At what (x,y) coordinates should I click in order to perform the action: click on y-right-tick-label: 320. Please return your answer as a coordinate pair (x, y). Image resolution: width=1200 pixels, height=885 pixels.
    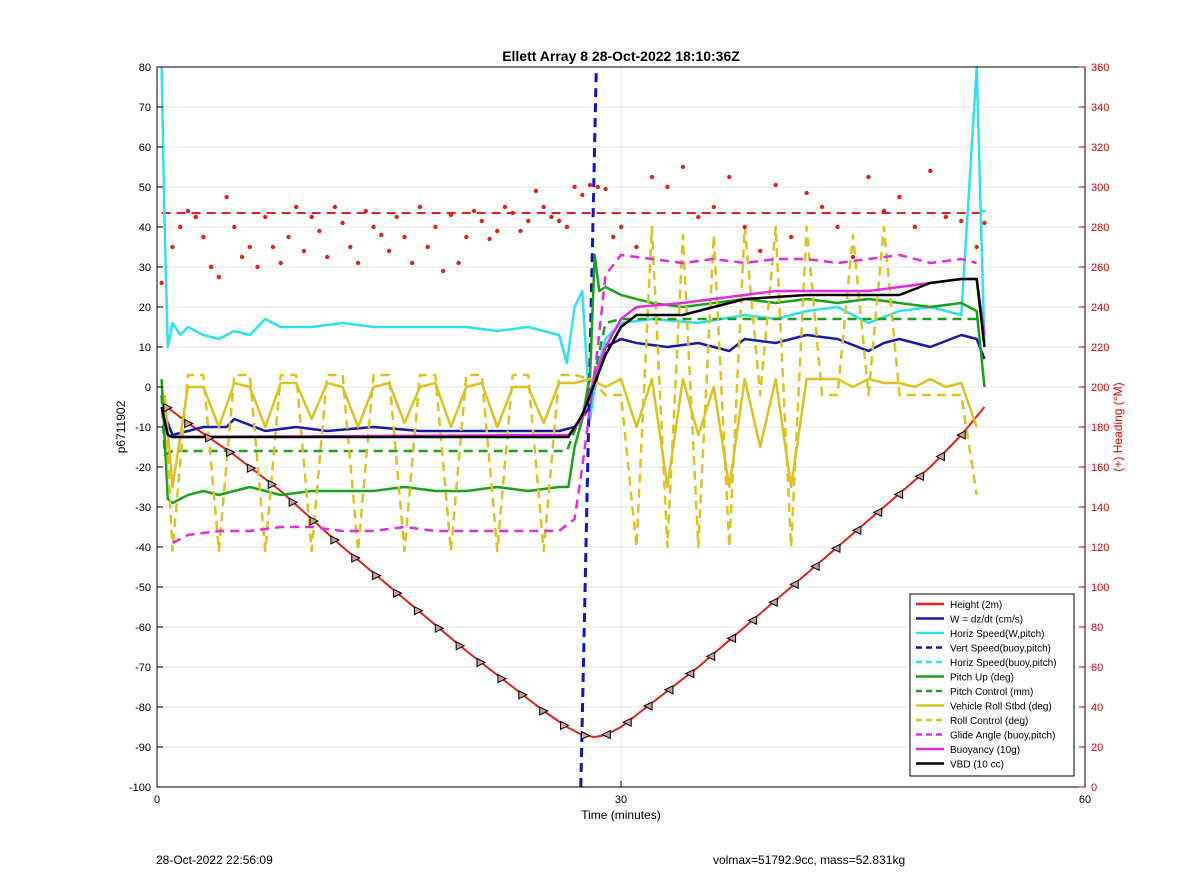
    Looking at the image, I should click on (1100, 148).